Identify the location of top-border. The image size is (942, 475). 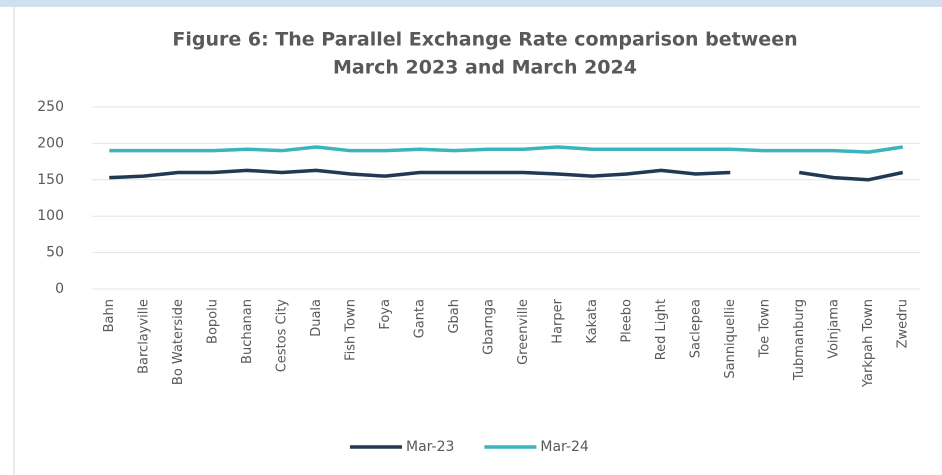
(471, 3).